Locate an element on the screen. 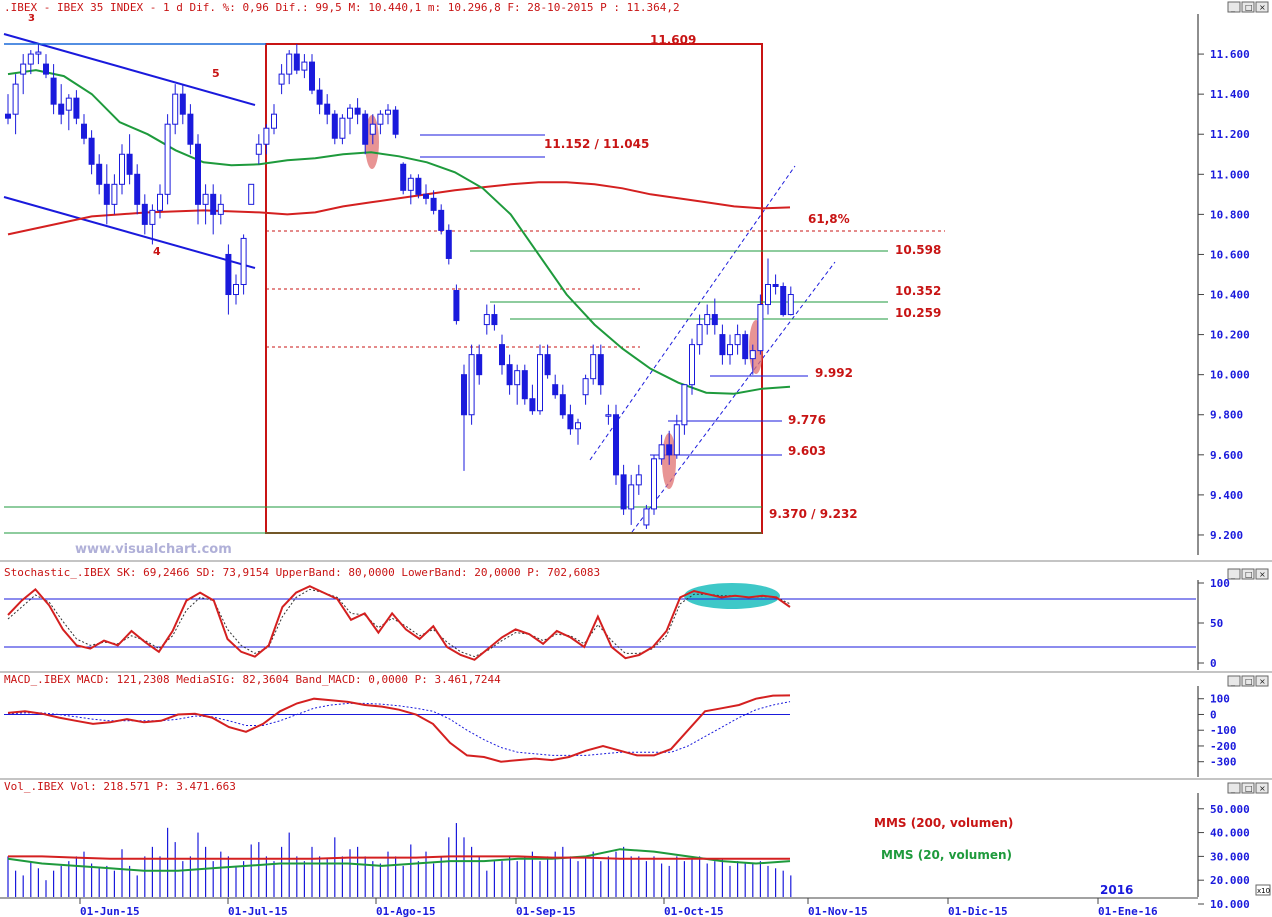 The image size is (1272, 917). wave-label-3: 3 is located at coordinates (31, 18).